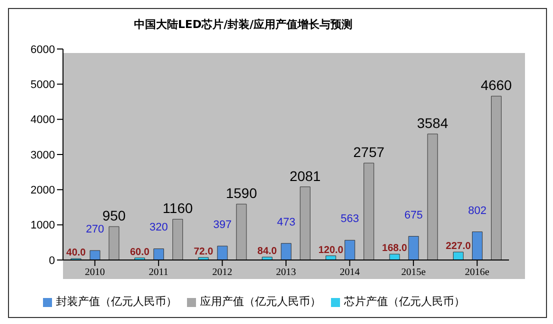 The image size is (553, 324). I want to click on chart-title: 中国大陆LED芯片/封装/应用产值增长与预测, so click(243, 24).